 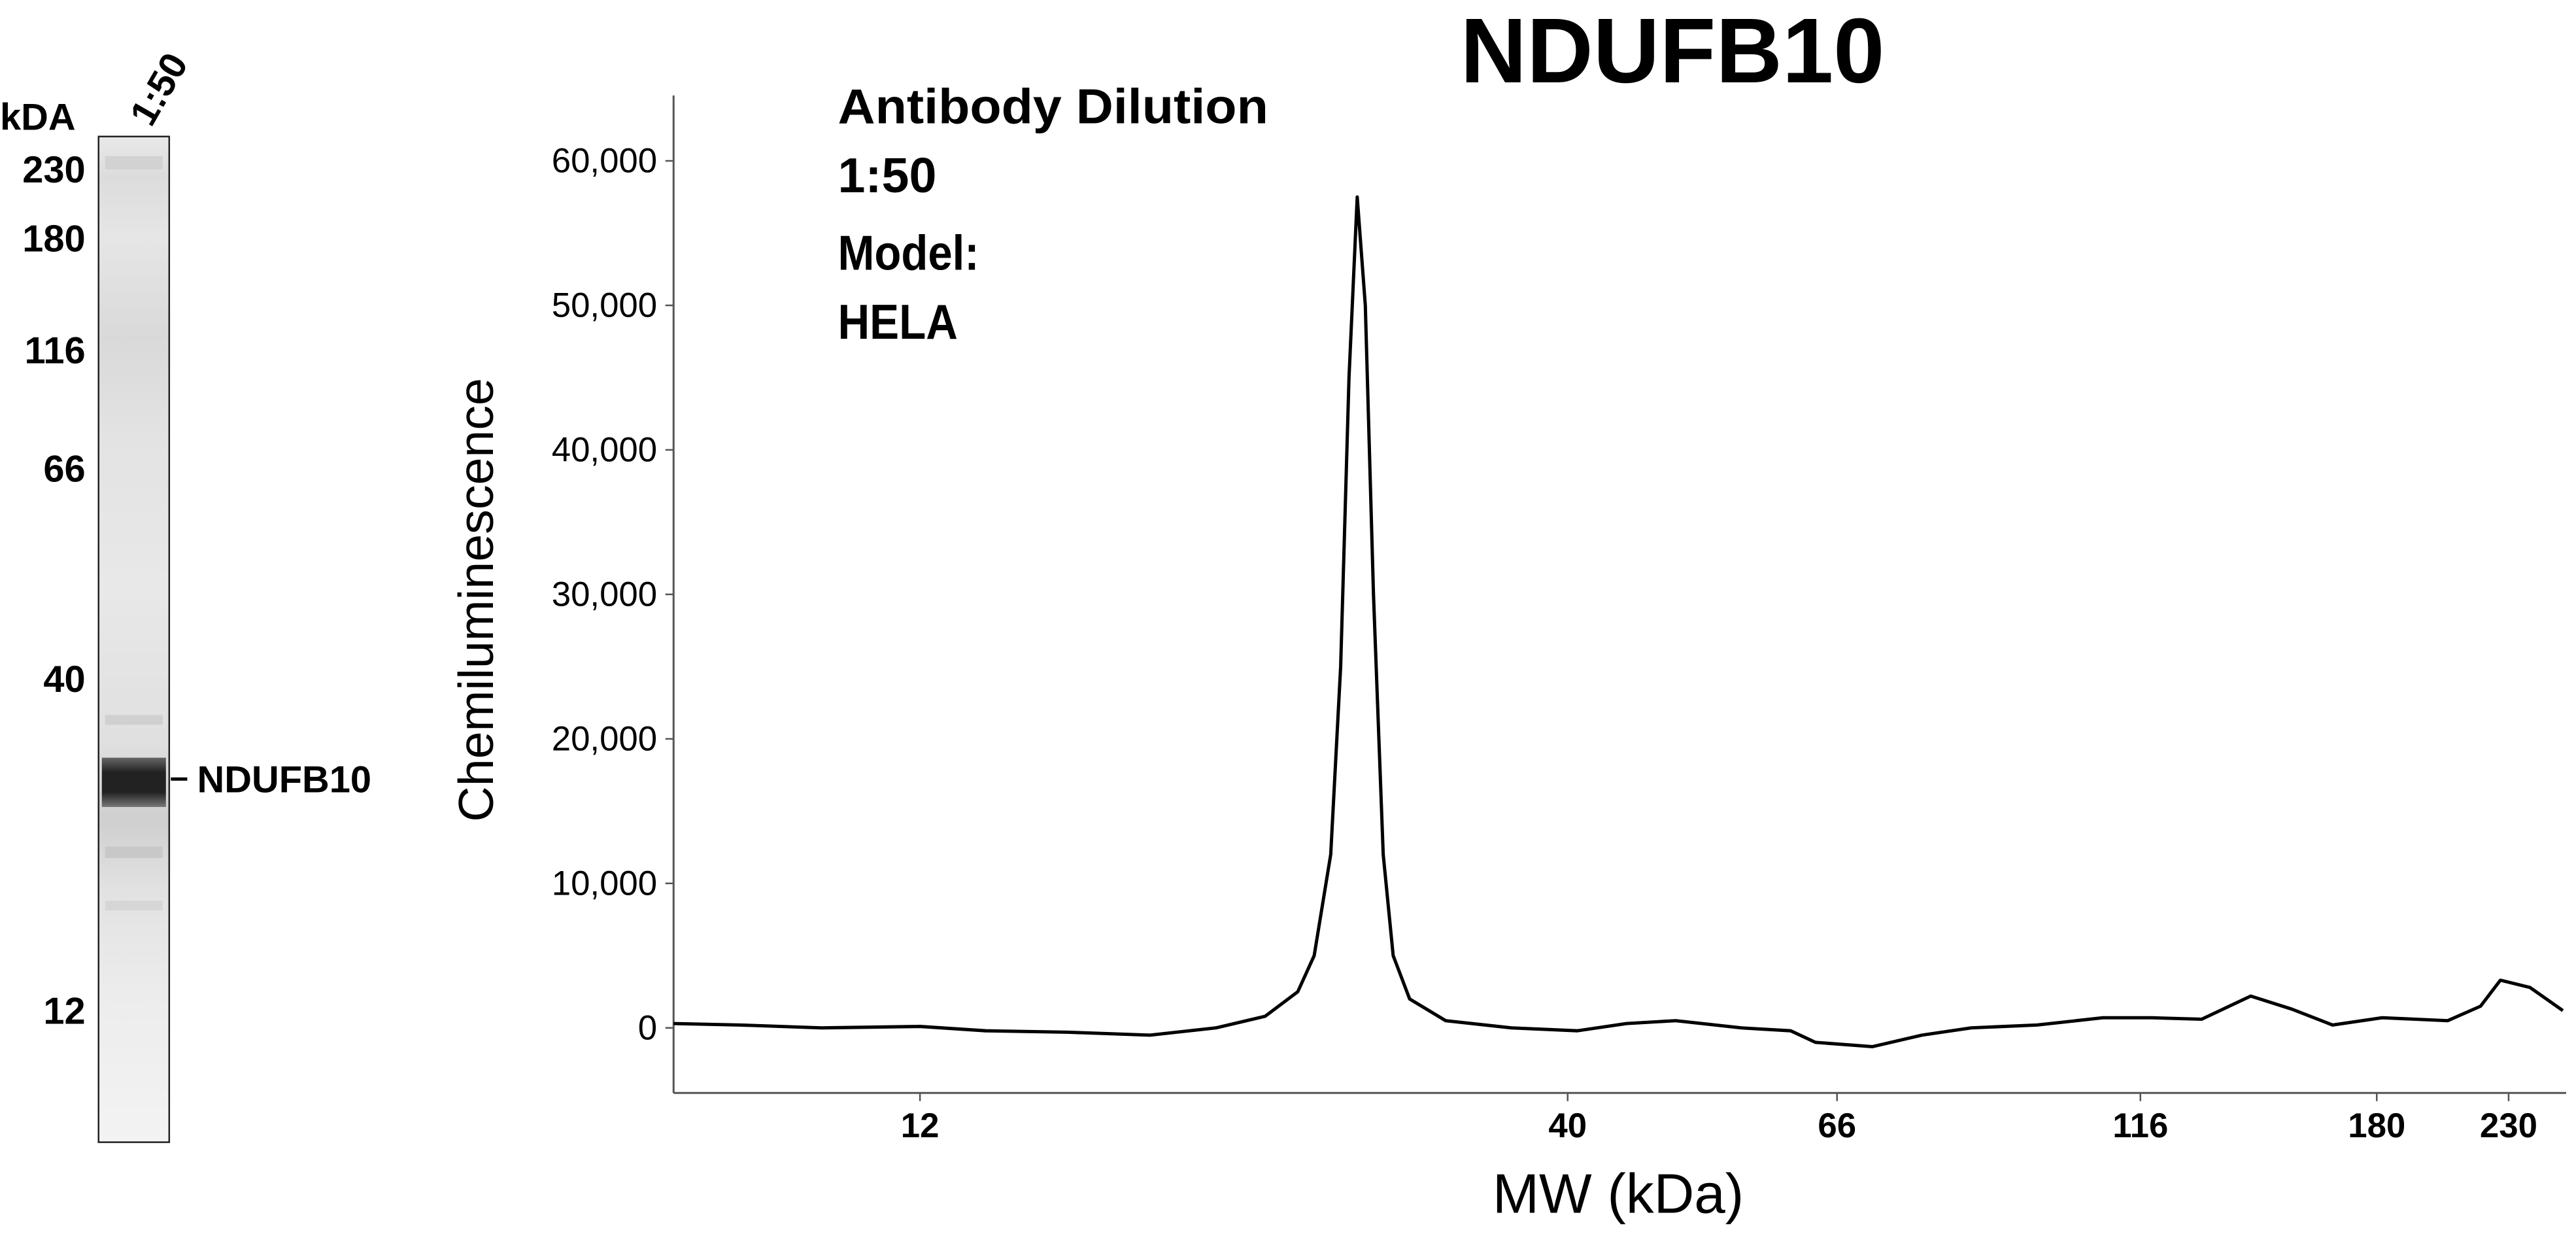 I want to click on marker-label: 230, so click(x=53, y=170).